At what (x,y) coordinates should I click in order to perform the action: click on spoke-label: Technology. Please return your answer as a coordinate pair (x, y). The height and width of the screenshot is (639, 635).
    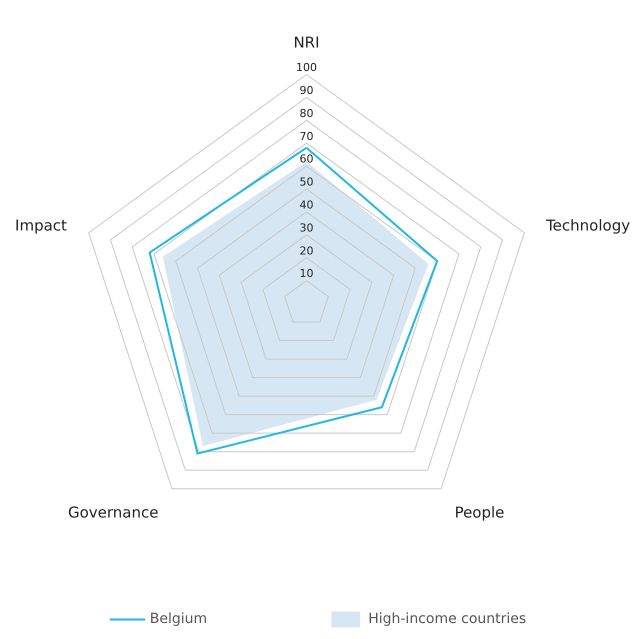
    Looking at the image, I should click on (587, 225).